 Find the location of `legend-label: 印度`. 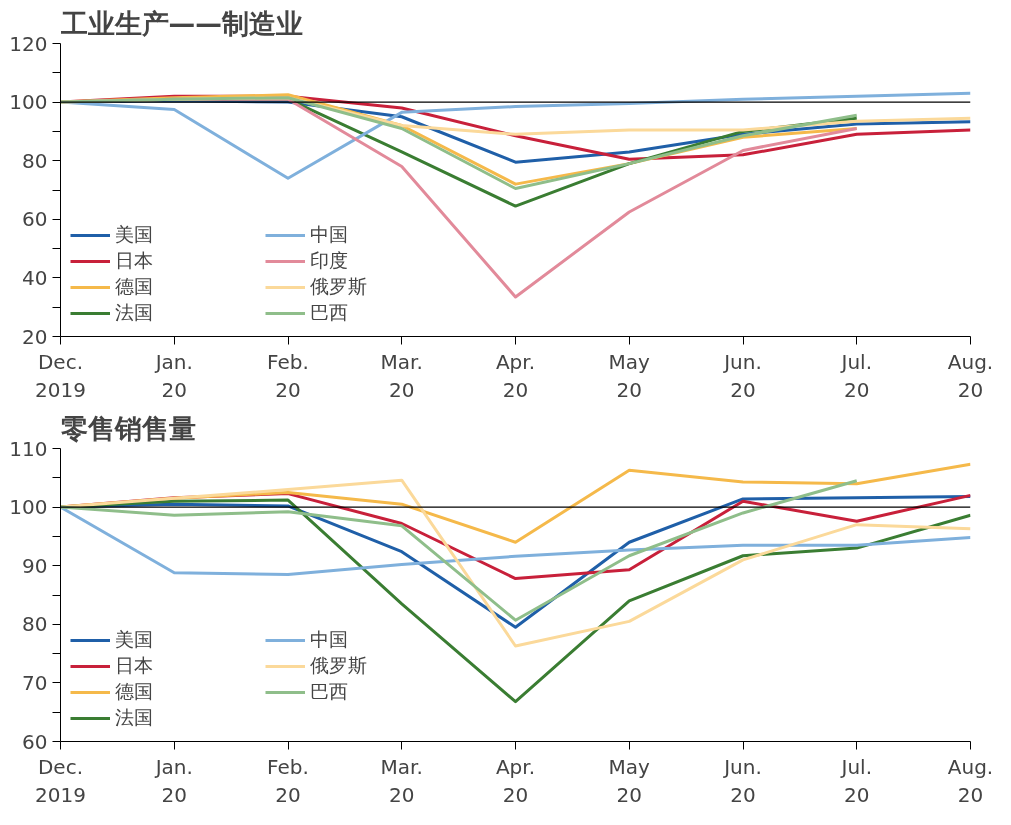

legend-label: 印度 is located at coordinates (329, 261).